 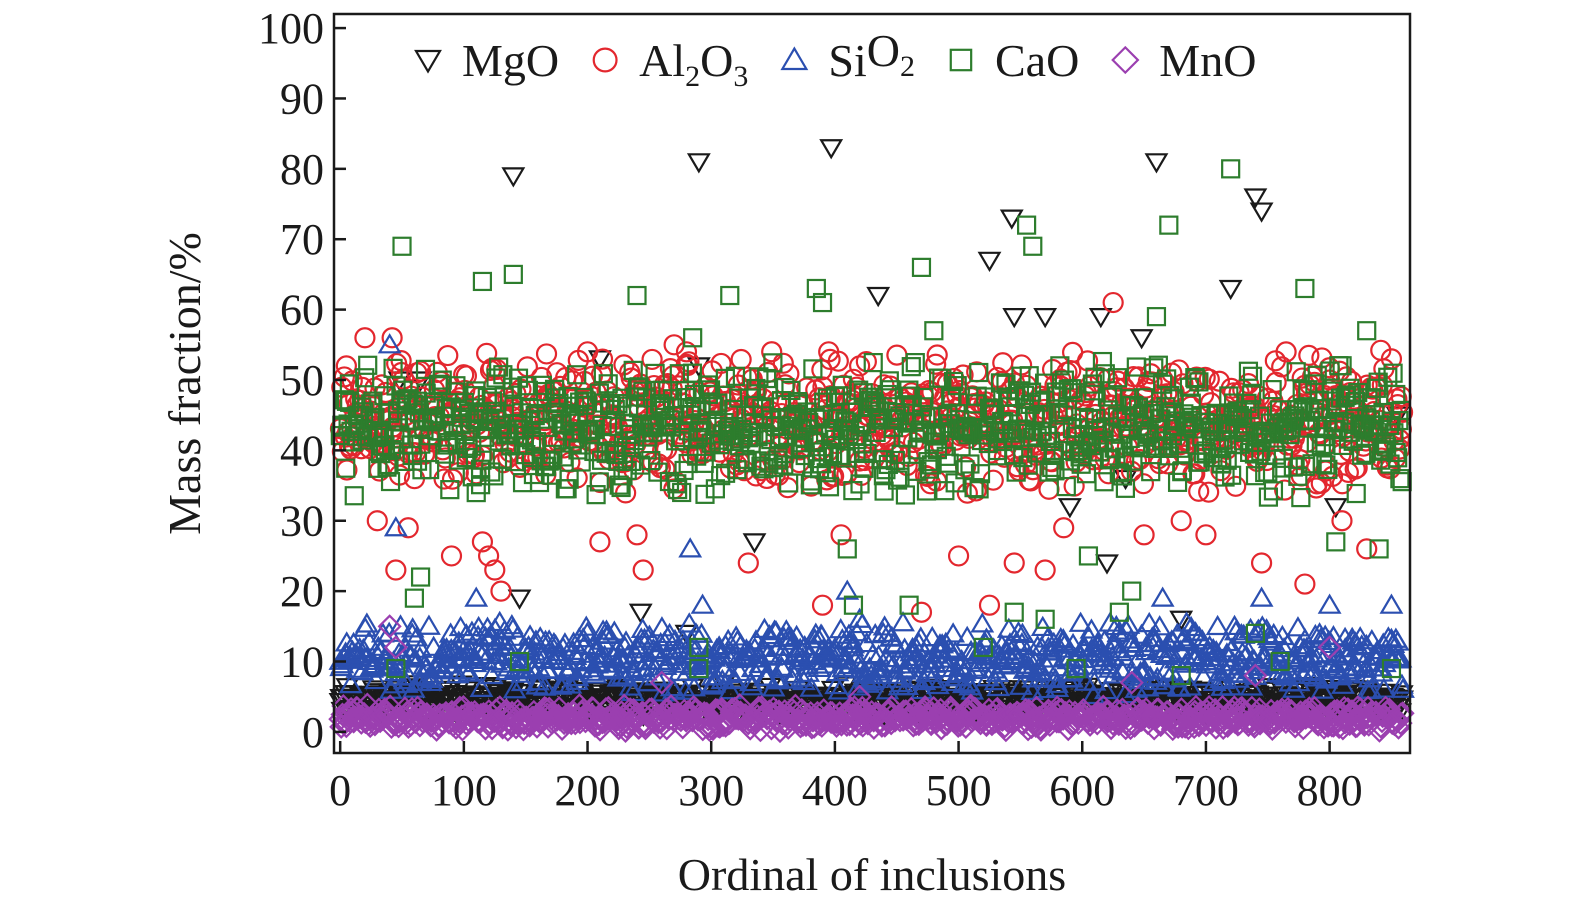 I want to click on legend: MgO Al2O3 SiO2 CaO MnO, so click(x=835, y=59).